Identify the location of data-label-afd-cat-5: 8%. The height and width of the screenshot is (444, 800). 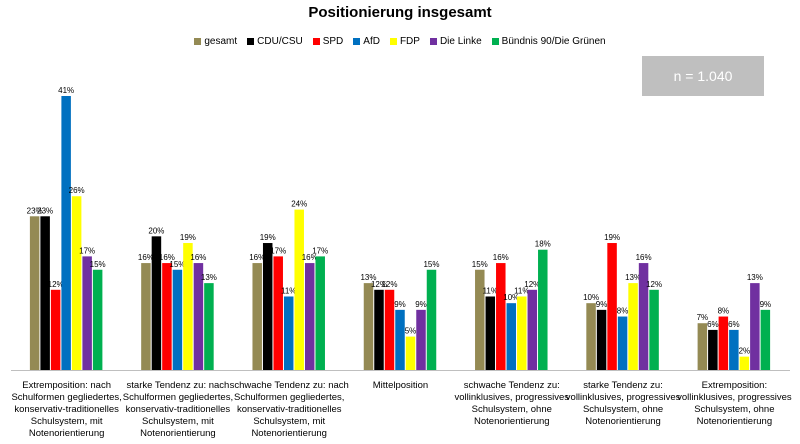
(623, 311).